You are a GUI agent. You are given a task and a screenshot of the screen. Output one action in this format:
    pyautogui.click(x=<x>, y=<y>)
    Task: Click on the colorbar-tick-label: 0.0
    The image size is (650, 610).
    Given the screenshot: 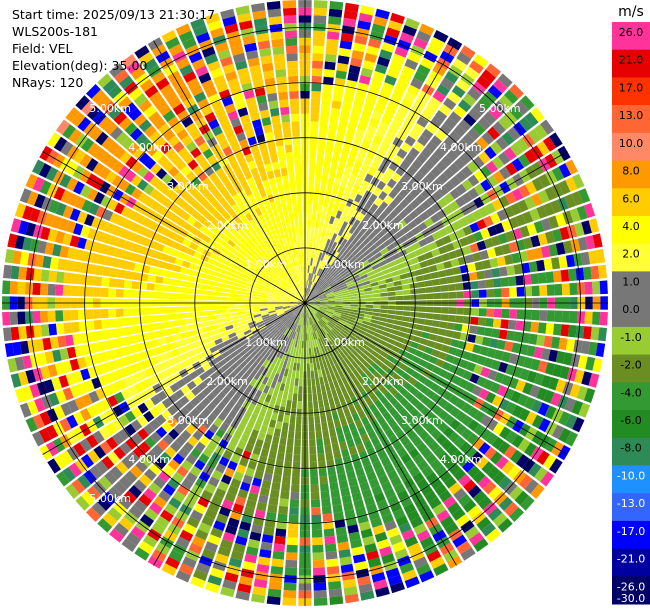 What is the action you would take?
    pyautogui.click(x=631, y=309)
    